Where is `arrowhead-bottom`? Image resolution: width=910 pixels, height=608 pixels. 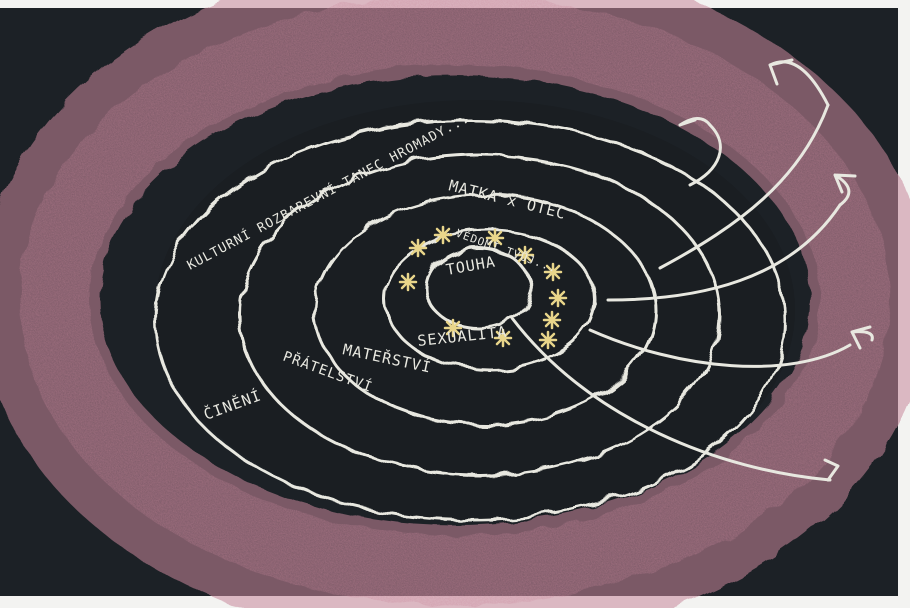
arrowhead-bottom is located at coordinates (831, 470).